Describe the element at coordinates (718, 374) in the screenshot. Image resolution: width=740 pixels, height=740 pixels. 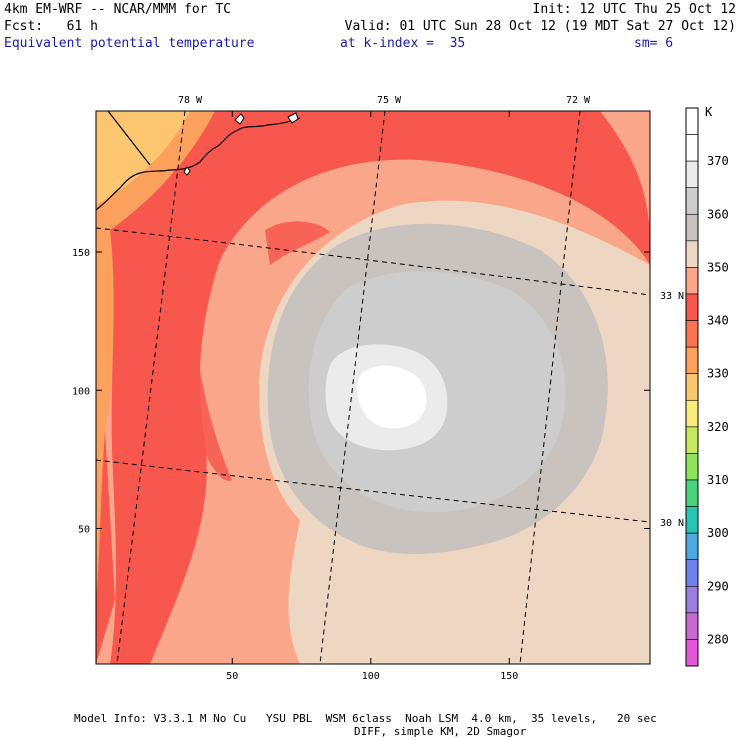
I see `colorbar-label: 330` at that location.